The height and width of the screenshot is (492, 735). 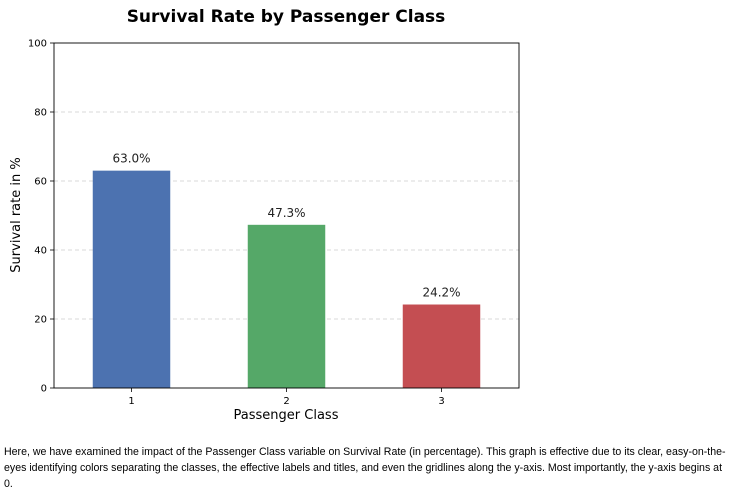 I want to click on chart-title: Survival Rate by Passenger Class, so click(x=286, y=17).